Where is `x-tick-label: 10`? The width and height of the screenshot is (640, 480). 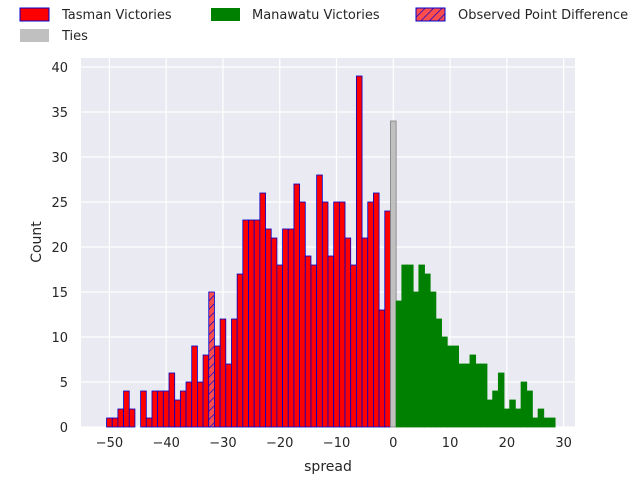
x-tick-label: 10 is located at coordinates (450, 443).